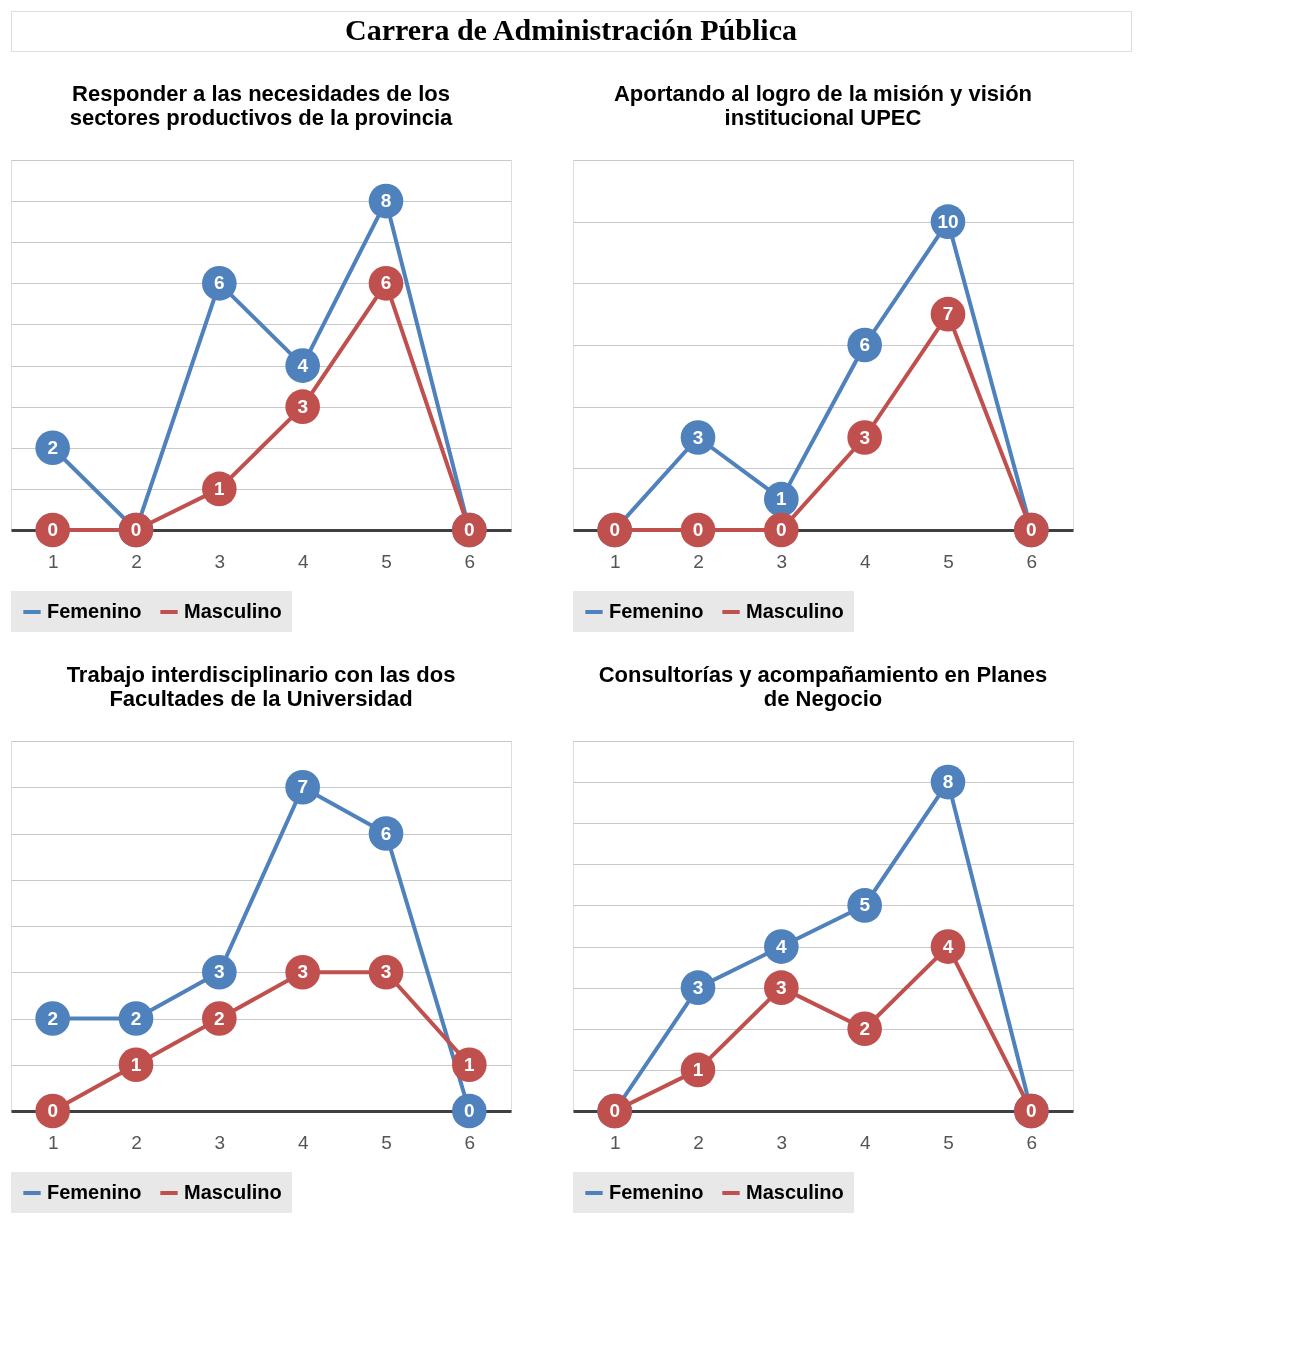 The image size is (1292, 1360). I want to click on text: Carrera de Administración Pública, so click(571, 29).